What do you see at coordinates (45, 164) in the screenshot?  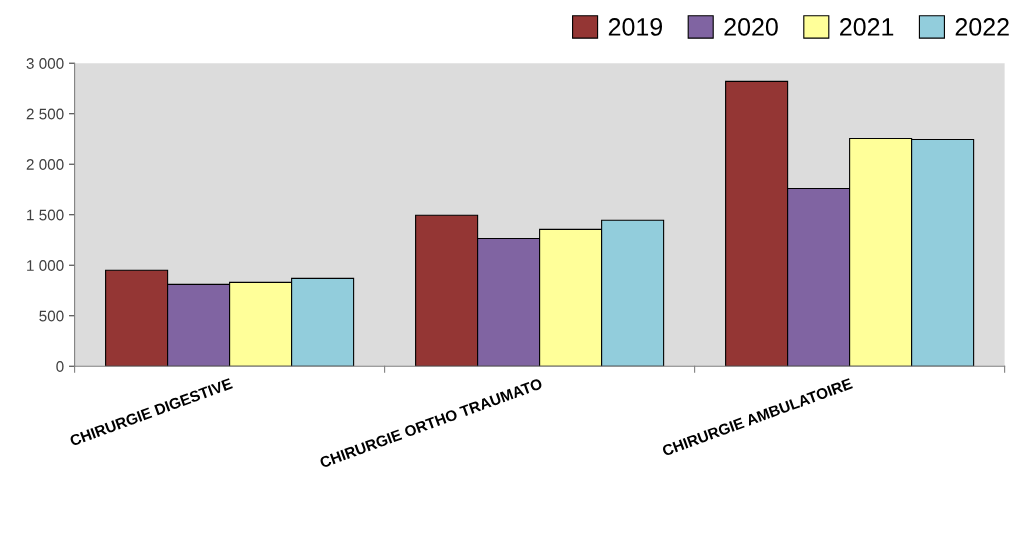 I see `y-tick-label: 2 000` at bounding box center [45, 164].